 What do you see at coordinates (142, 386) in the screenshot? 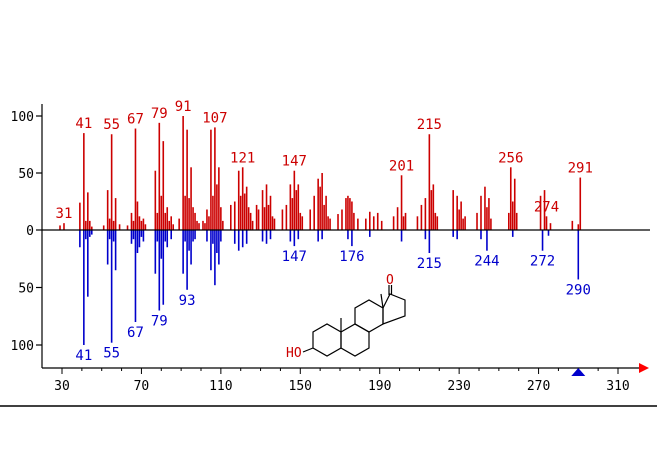
I see `x-tick-label: 70` at bounding box center [142, 386].